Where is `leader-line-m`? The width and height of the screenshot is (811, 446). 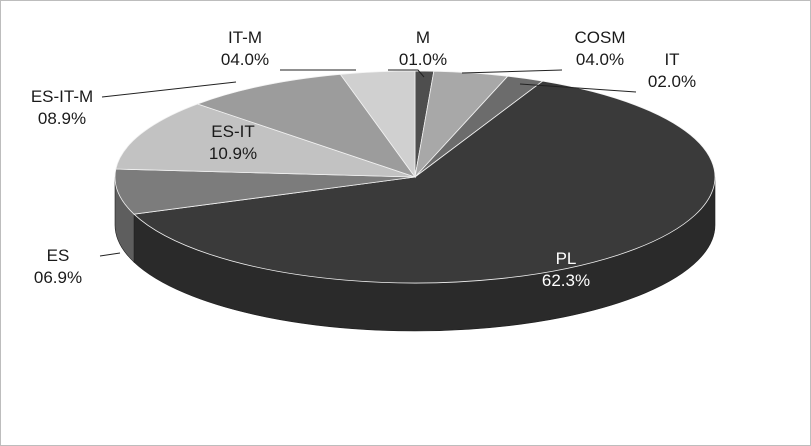 leader-line-m is located at coordinates (406, 73).